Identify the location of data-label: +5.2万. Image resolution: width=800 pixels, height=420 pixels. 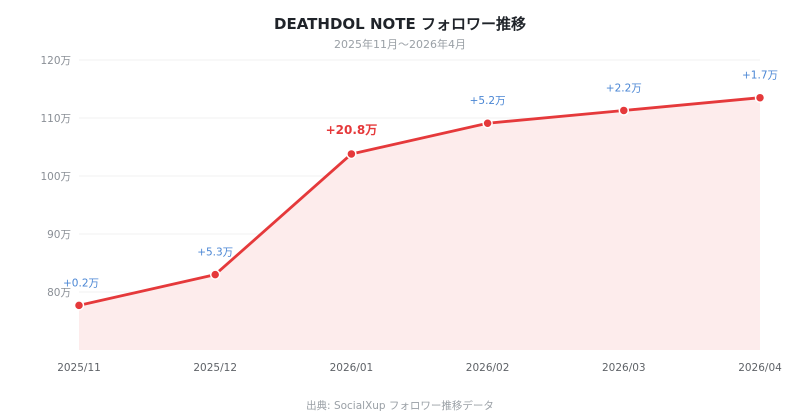
(488, 101).